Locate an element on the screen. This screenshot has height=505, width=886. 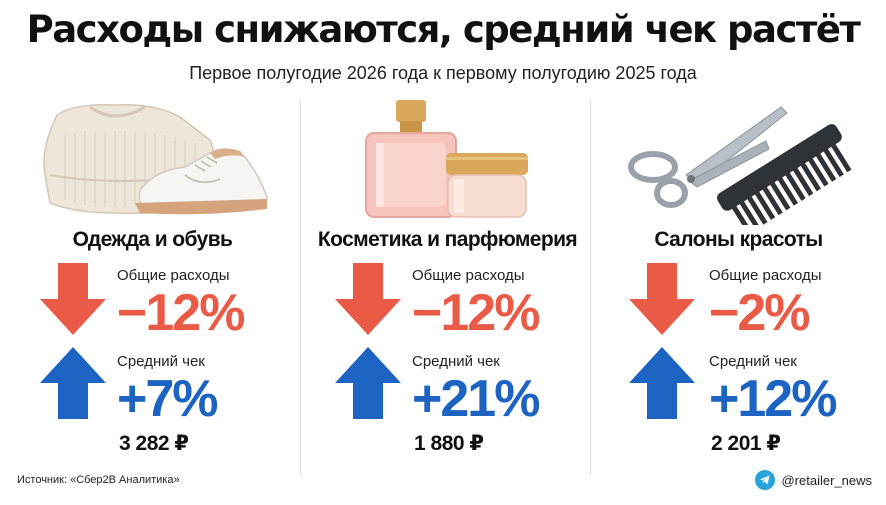
total-spending-change: −2% is located at coordinates (760, 313).